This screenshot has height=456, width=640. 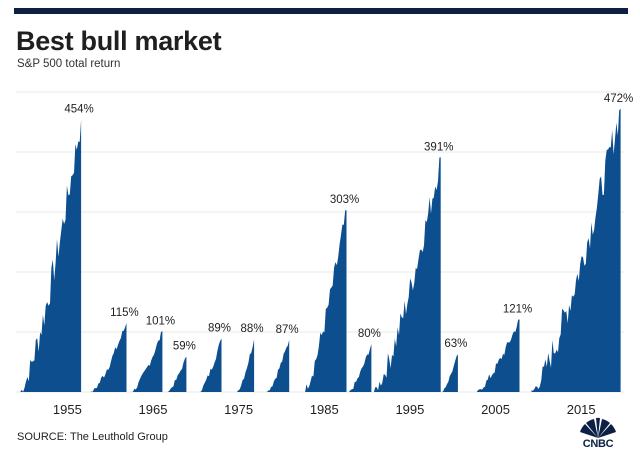 I want to click on chart-subtitle: S&P 500 total return, so click(x=69, y=64).